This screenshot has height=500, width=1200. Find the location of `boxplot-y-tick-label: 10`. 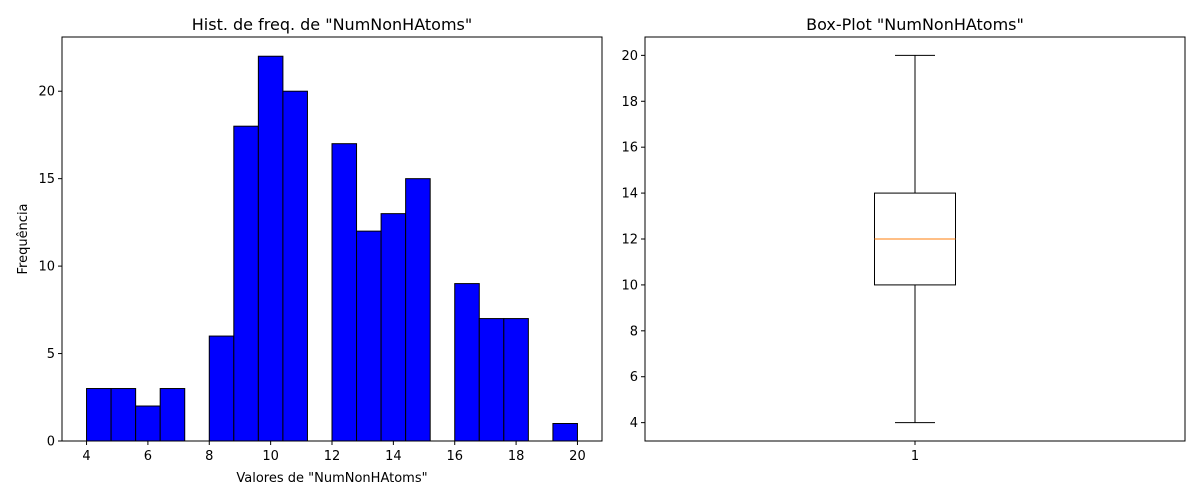

boxplot-y-tick-label: 10 is located at coordinates (629, 285).